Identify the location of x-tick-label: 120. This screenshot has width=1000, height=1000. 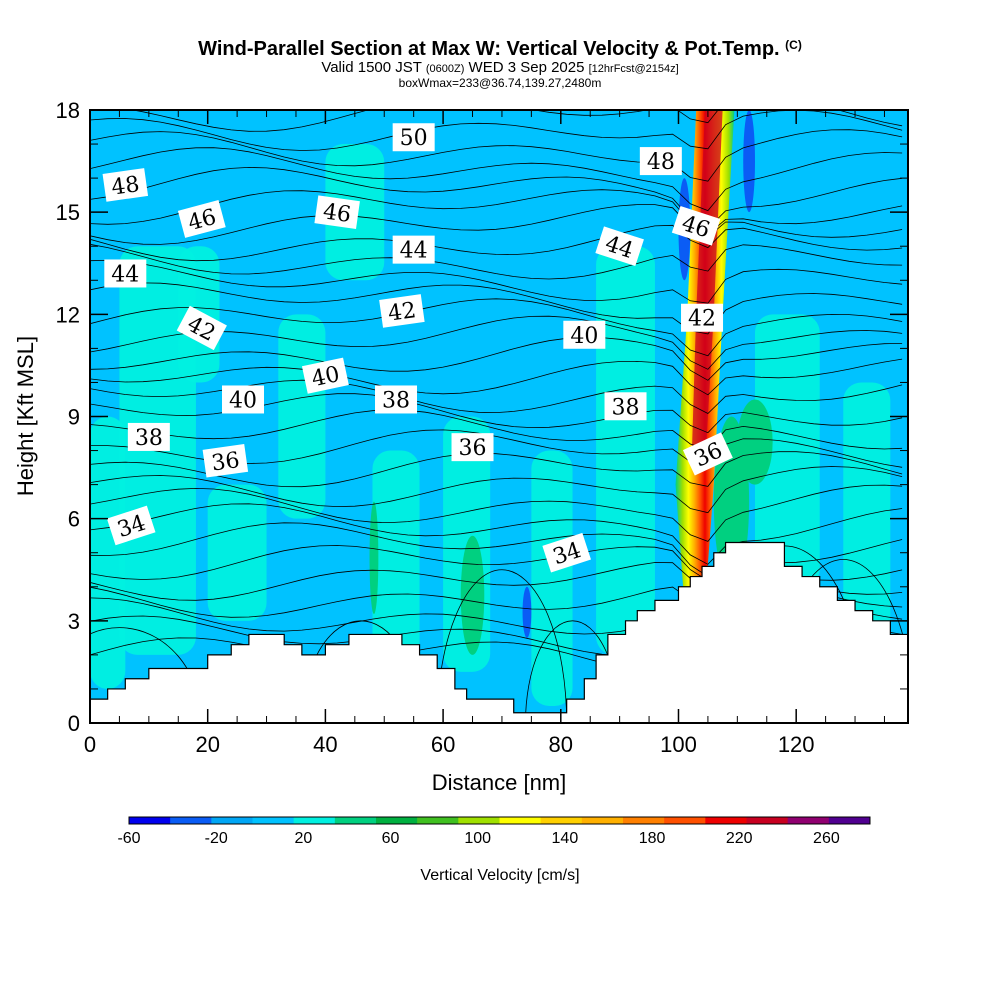
(796, 744).